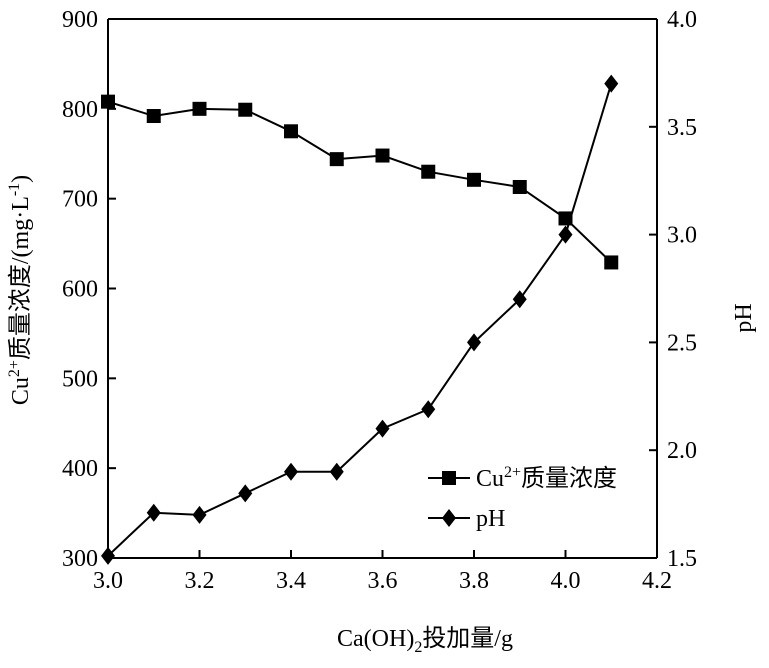 Image resolution: width=769 pixels, height=668 pixels. What do you see at coordinates (449, 518) in the screenshot?
I see `legend-ph-marker` at bounding box center [449, 518].